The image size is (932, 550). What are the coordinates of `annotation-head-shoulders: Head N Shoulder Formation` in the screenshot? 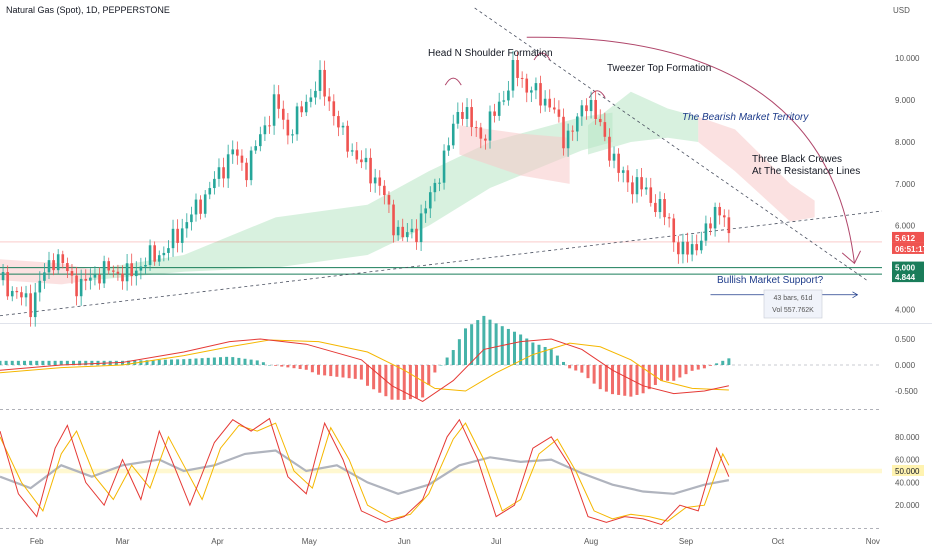 It's located at (490, 53).